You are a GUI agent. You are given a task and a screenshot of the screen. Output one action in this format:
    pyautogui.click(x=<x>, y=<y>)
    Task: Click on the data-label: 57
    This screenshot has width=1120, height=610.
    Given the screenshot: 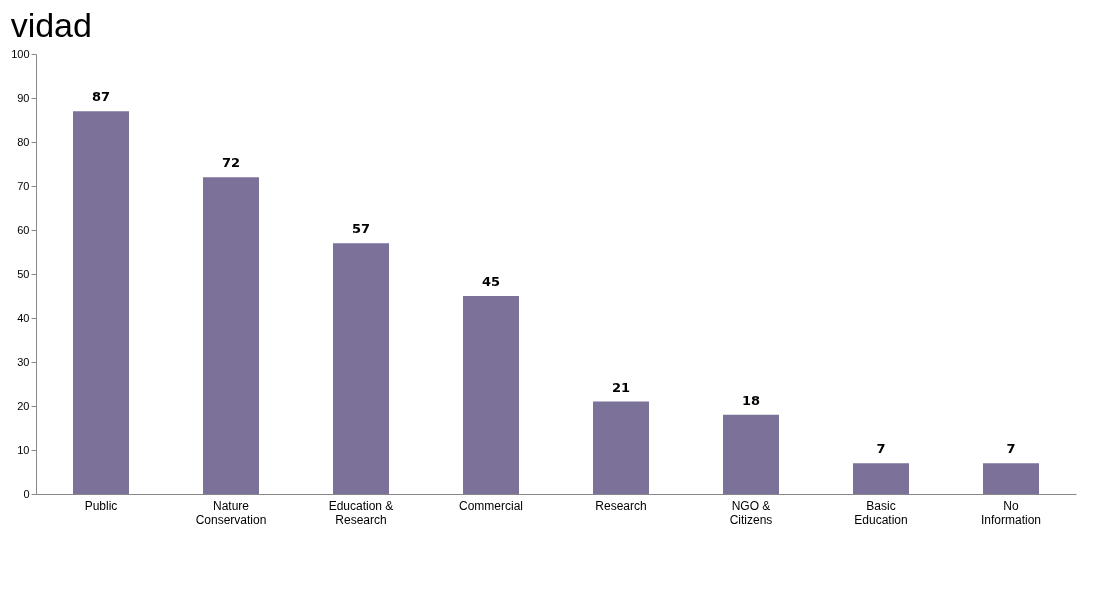 What is the action you would take?
    pyautogui.click(x=361, y=229)
    